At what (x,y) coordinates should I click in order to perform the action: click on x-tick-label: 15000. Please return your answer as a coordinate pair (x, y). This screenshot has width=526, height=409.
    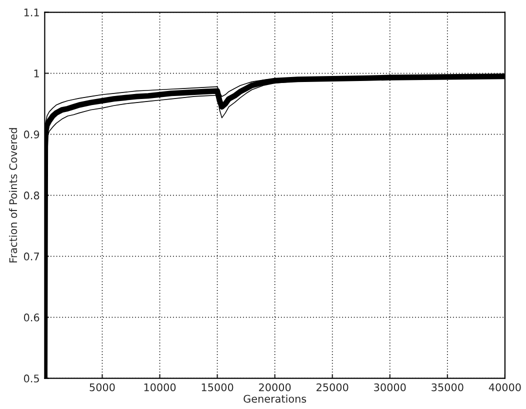
    Looking at the image, I should click on (218, 387).